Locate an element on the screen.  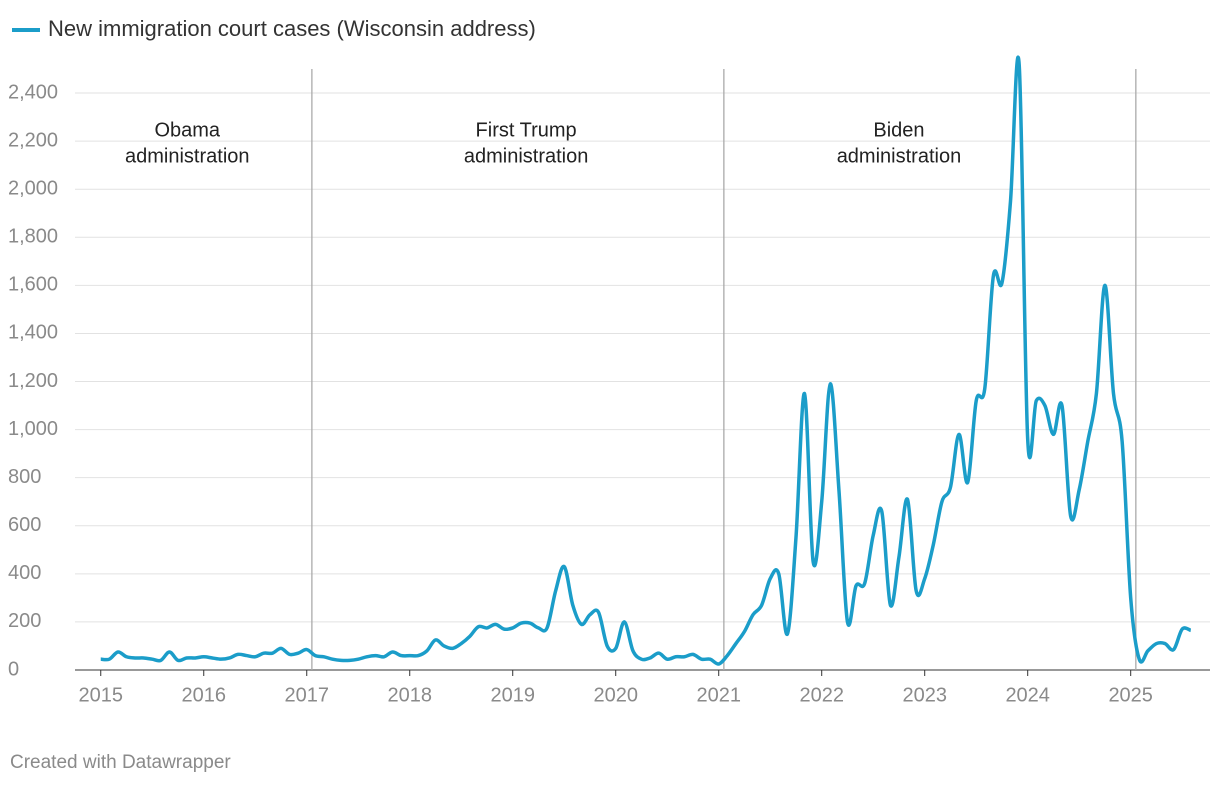
x-tick-label: 2023 is located at coordinates (924, 695).